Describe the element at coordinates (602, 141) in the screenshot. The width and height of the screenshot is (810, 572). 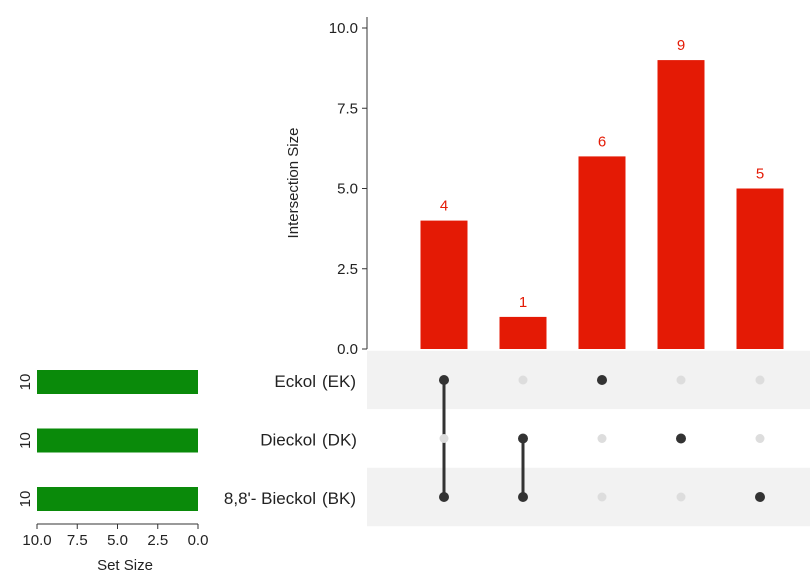
I see `intersection-bar-label: 6` at that location.